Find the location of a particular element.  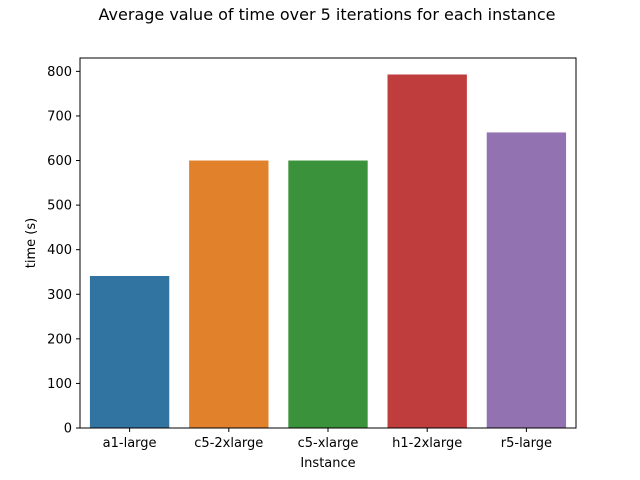

bar-a1-large is located at coordinates (129, 351).